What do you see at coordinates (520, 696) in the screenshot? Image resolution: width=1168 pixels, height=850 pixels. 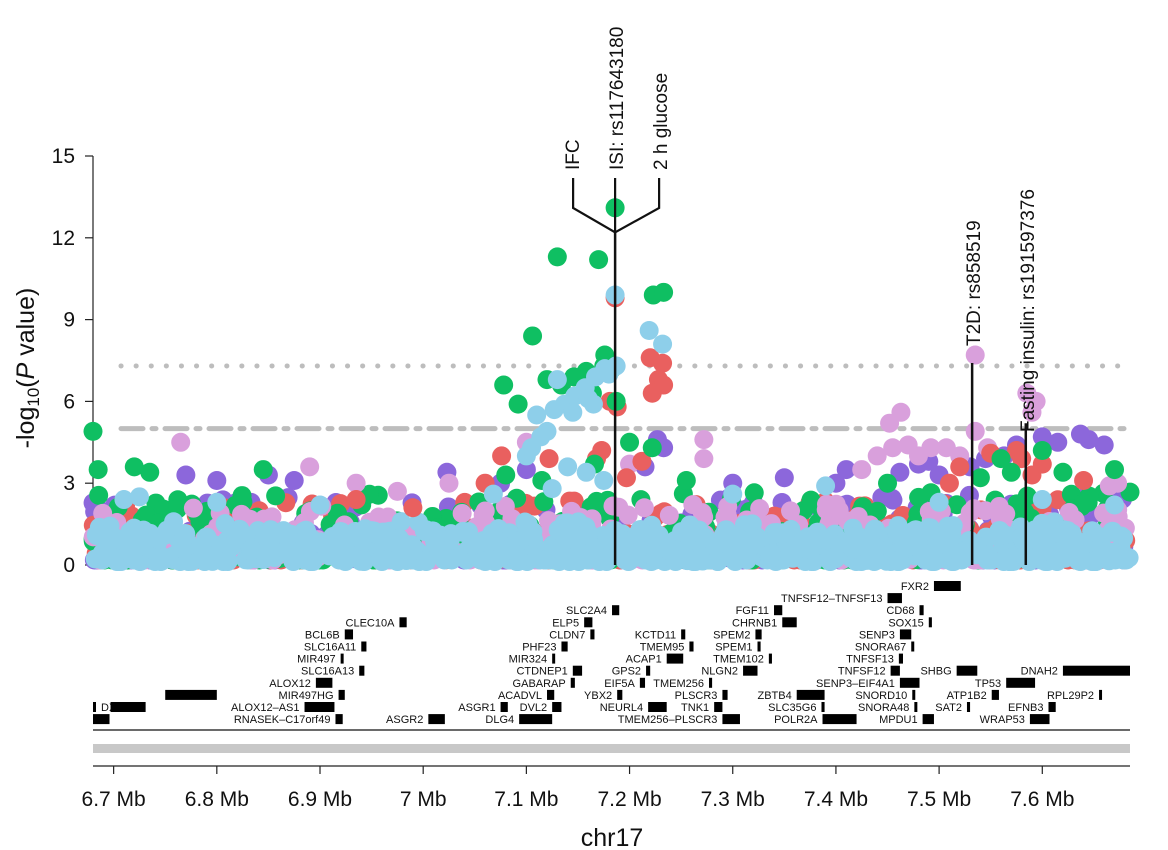 I see `gene-label: ACADVL` at bounding box center [520, 696].